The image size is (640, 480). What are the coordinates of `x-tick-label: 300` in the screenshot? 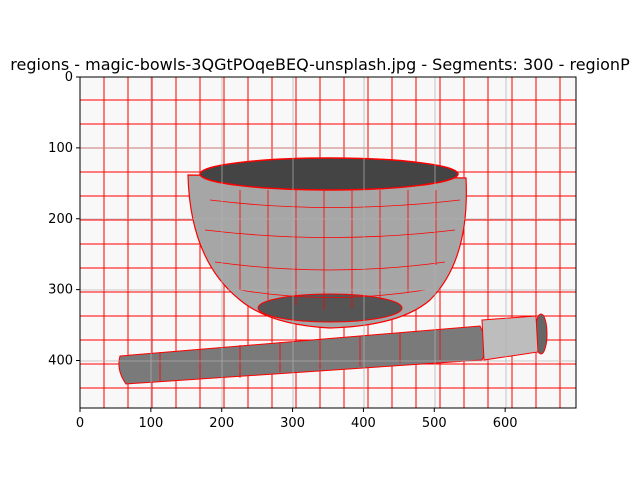 It's located at (292, 423).